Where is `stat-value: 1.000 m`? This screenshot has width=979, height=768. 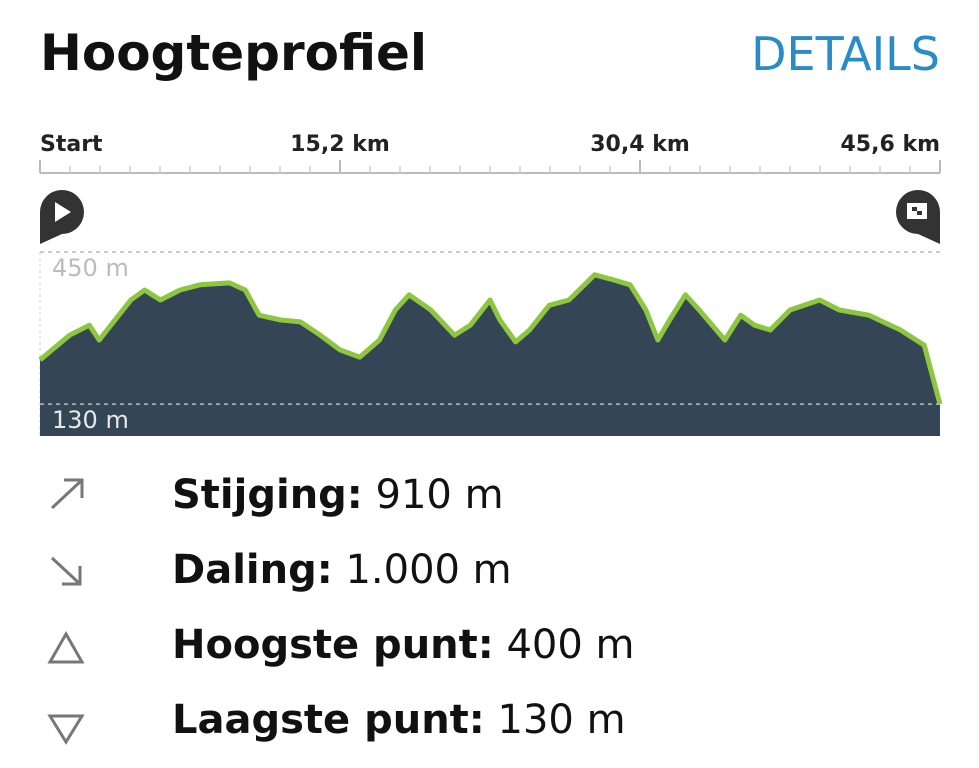 stat-value: 1.000 m is located at coordinates (428, 570).